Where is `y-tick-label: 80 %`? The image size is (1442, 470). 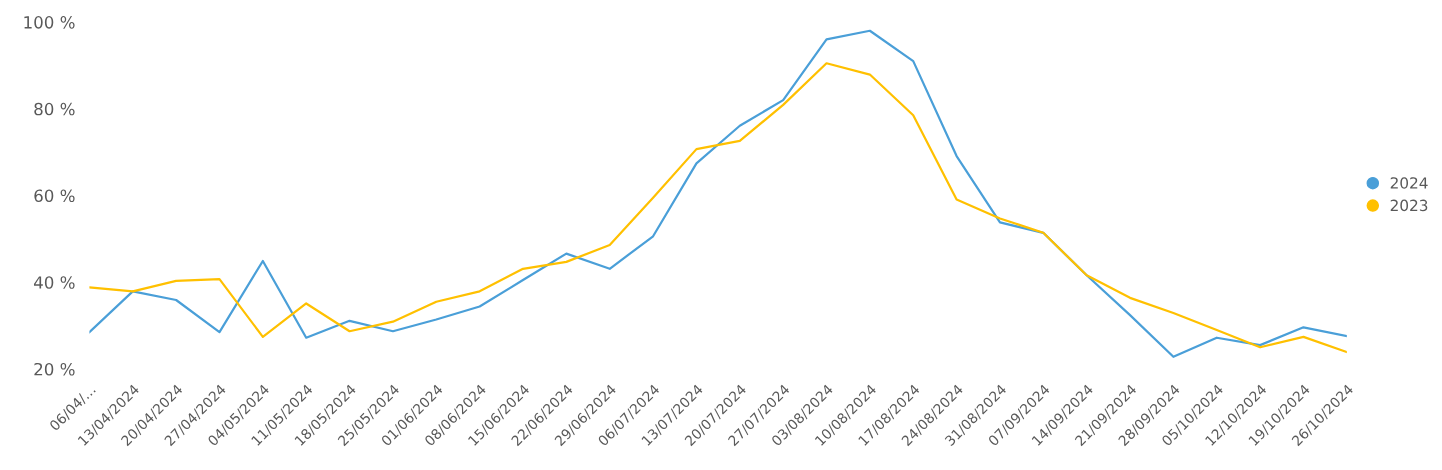
y-tick-label: 80 % is located at coordinates (54, 109).